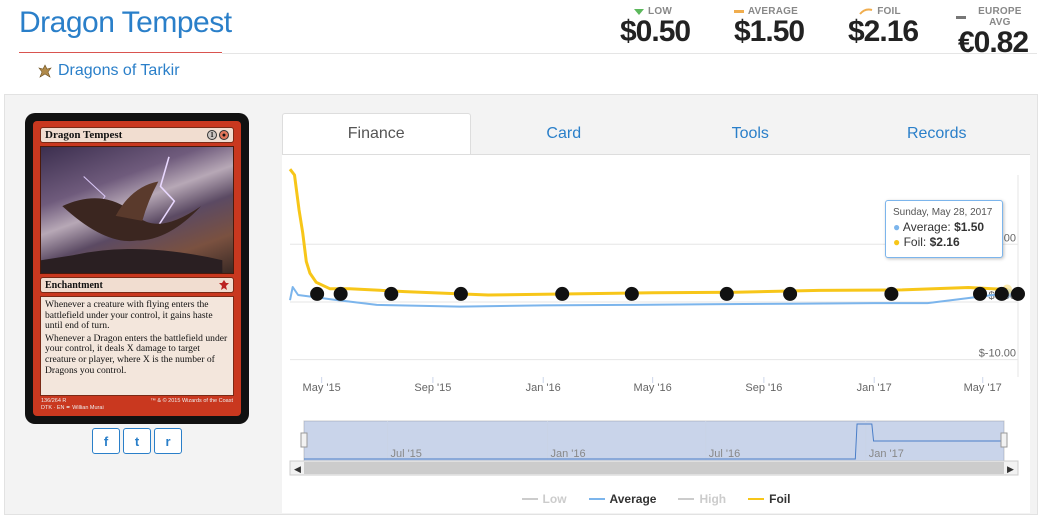 The image size is (1039, 518). What do you see at coordinates (969, 227) in the screenshot?
I see `tooltip-average-value: $1.50` at bounding box center [969, 227].